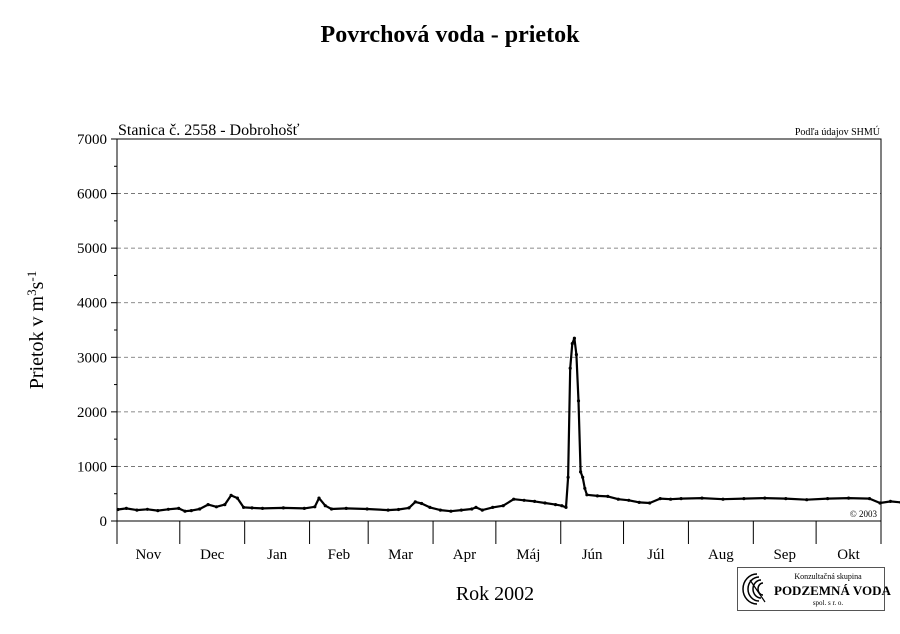 This screenshot has width=900, height=634. I want to click on y-tick-label: 7000, so click(92, 140).